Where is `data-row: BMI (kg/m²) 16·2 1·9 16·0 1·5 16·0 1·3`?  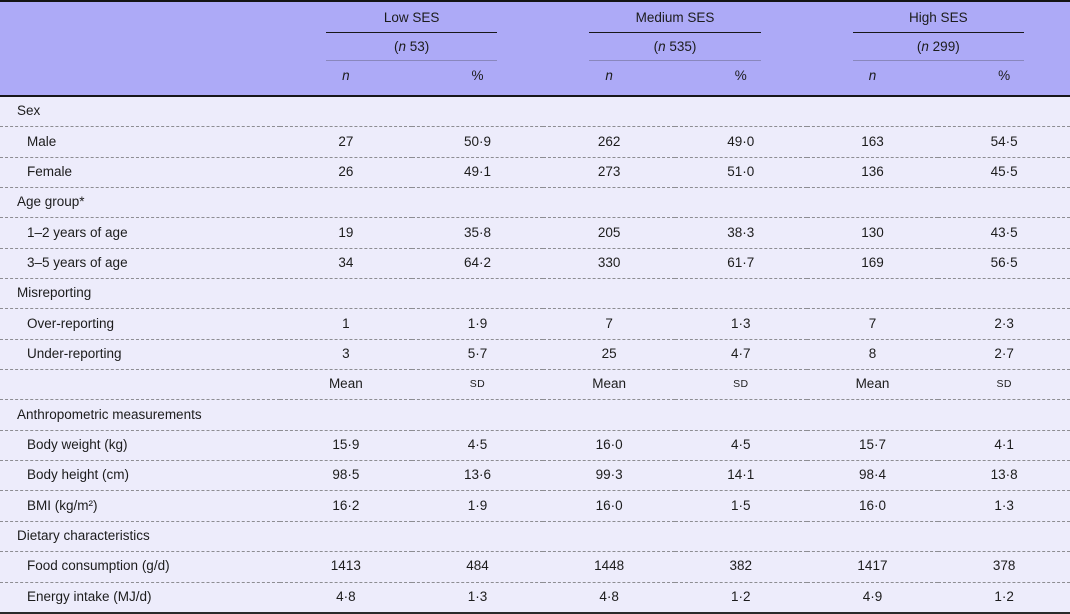
data-row: BMI (kg/m²) 16·2 1·9 16·0 1·5 16·0 1·3 is located at coordinates (535, 506).